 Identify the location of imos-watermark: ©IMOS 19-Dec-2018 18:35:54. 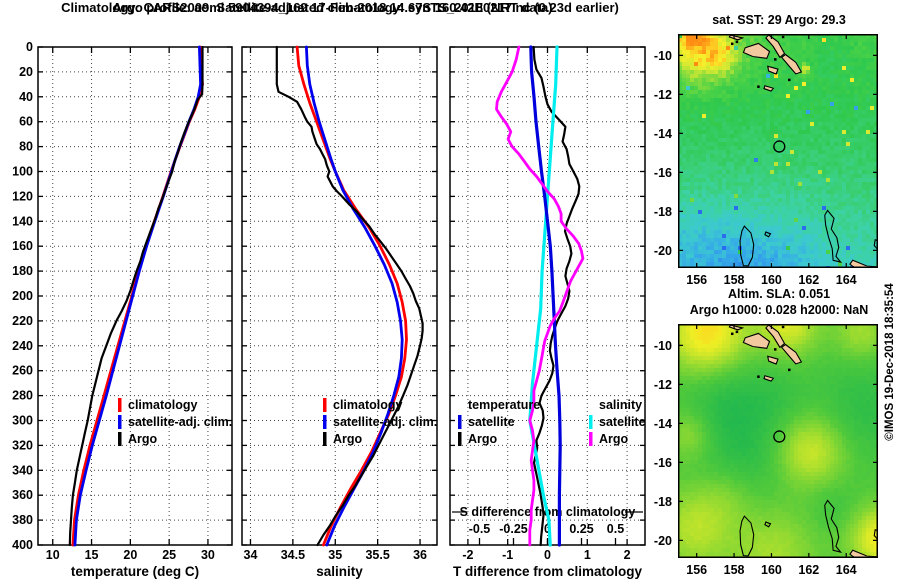
(890, 362).